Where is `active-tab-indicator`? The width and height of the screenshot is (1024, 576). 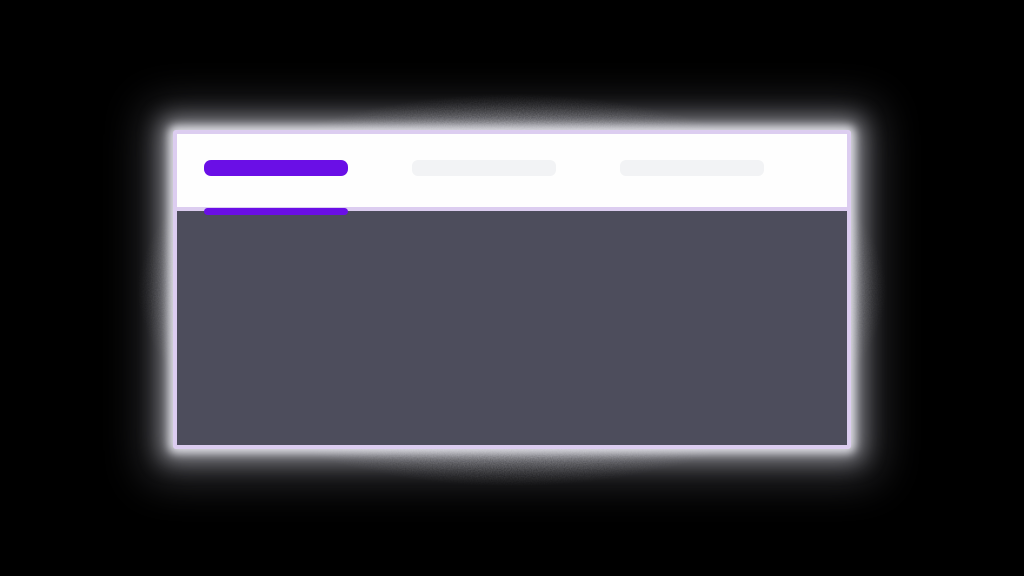
active-tab-indicator is located at coordinates (276, 211).